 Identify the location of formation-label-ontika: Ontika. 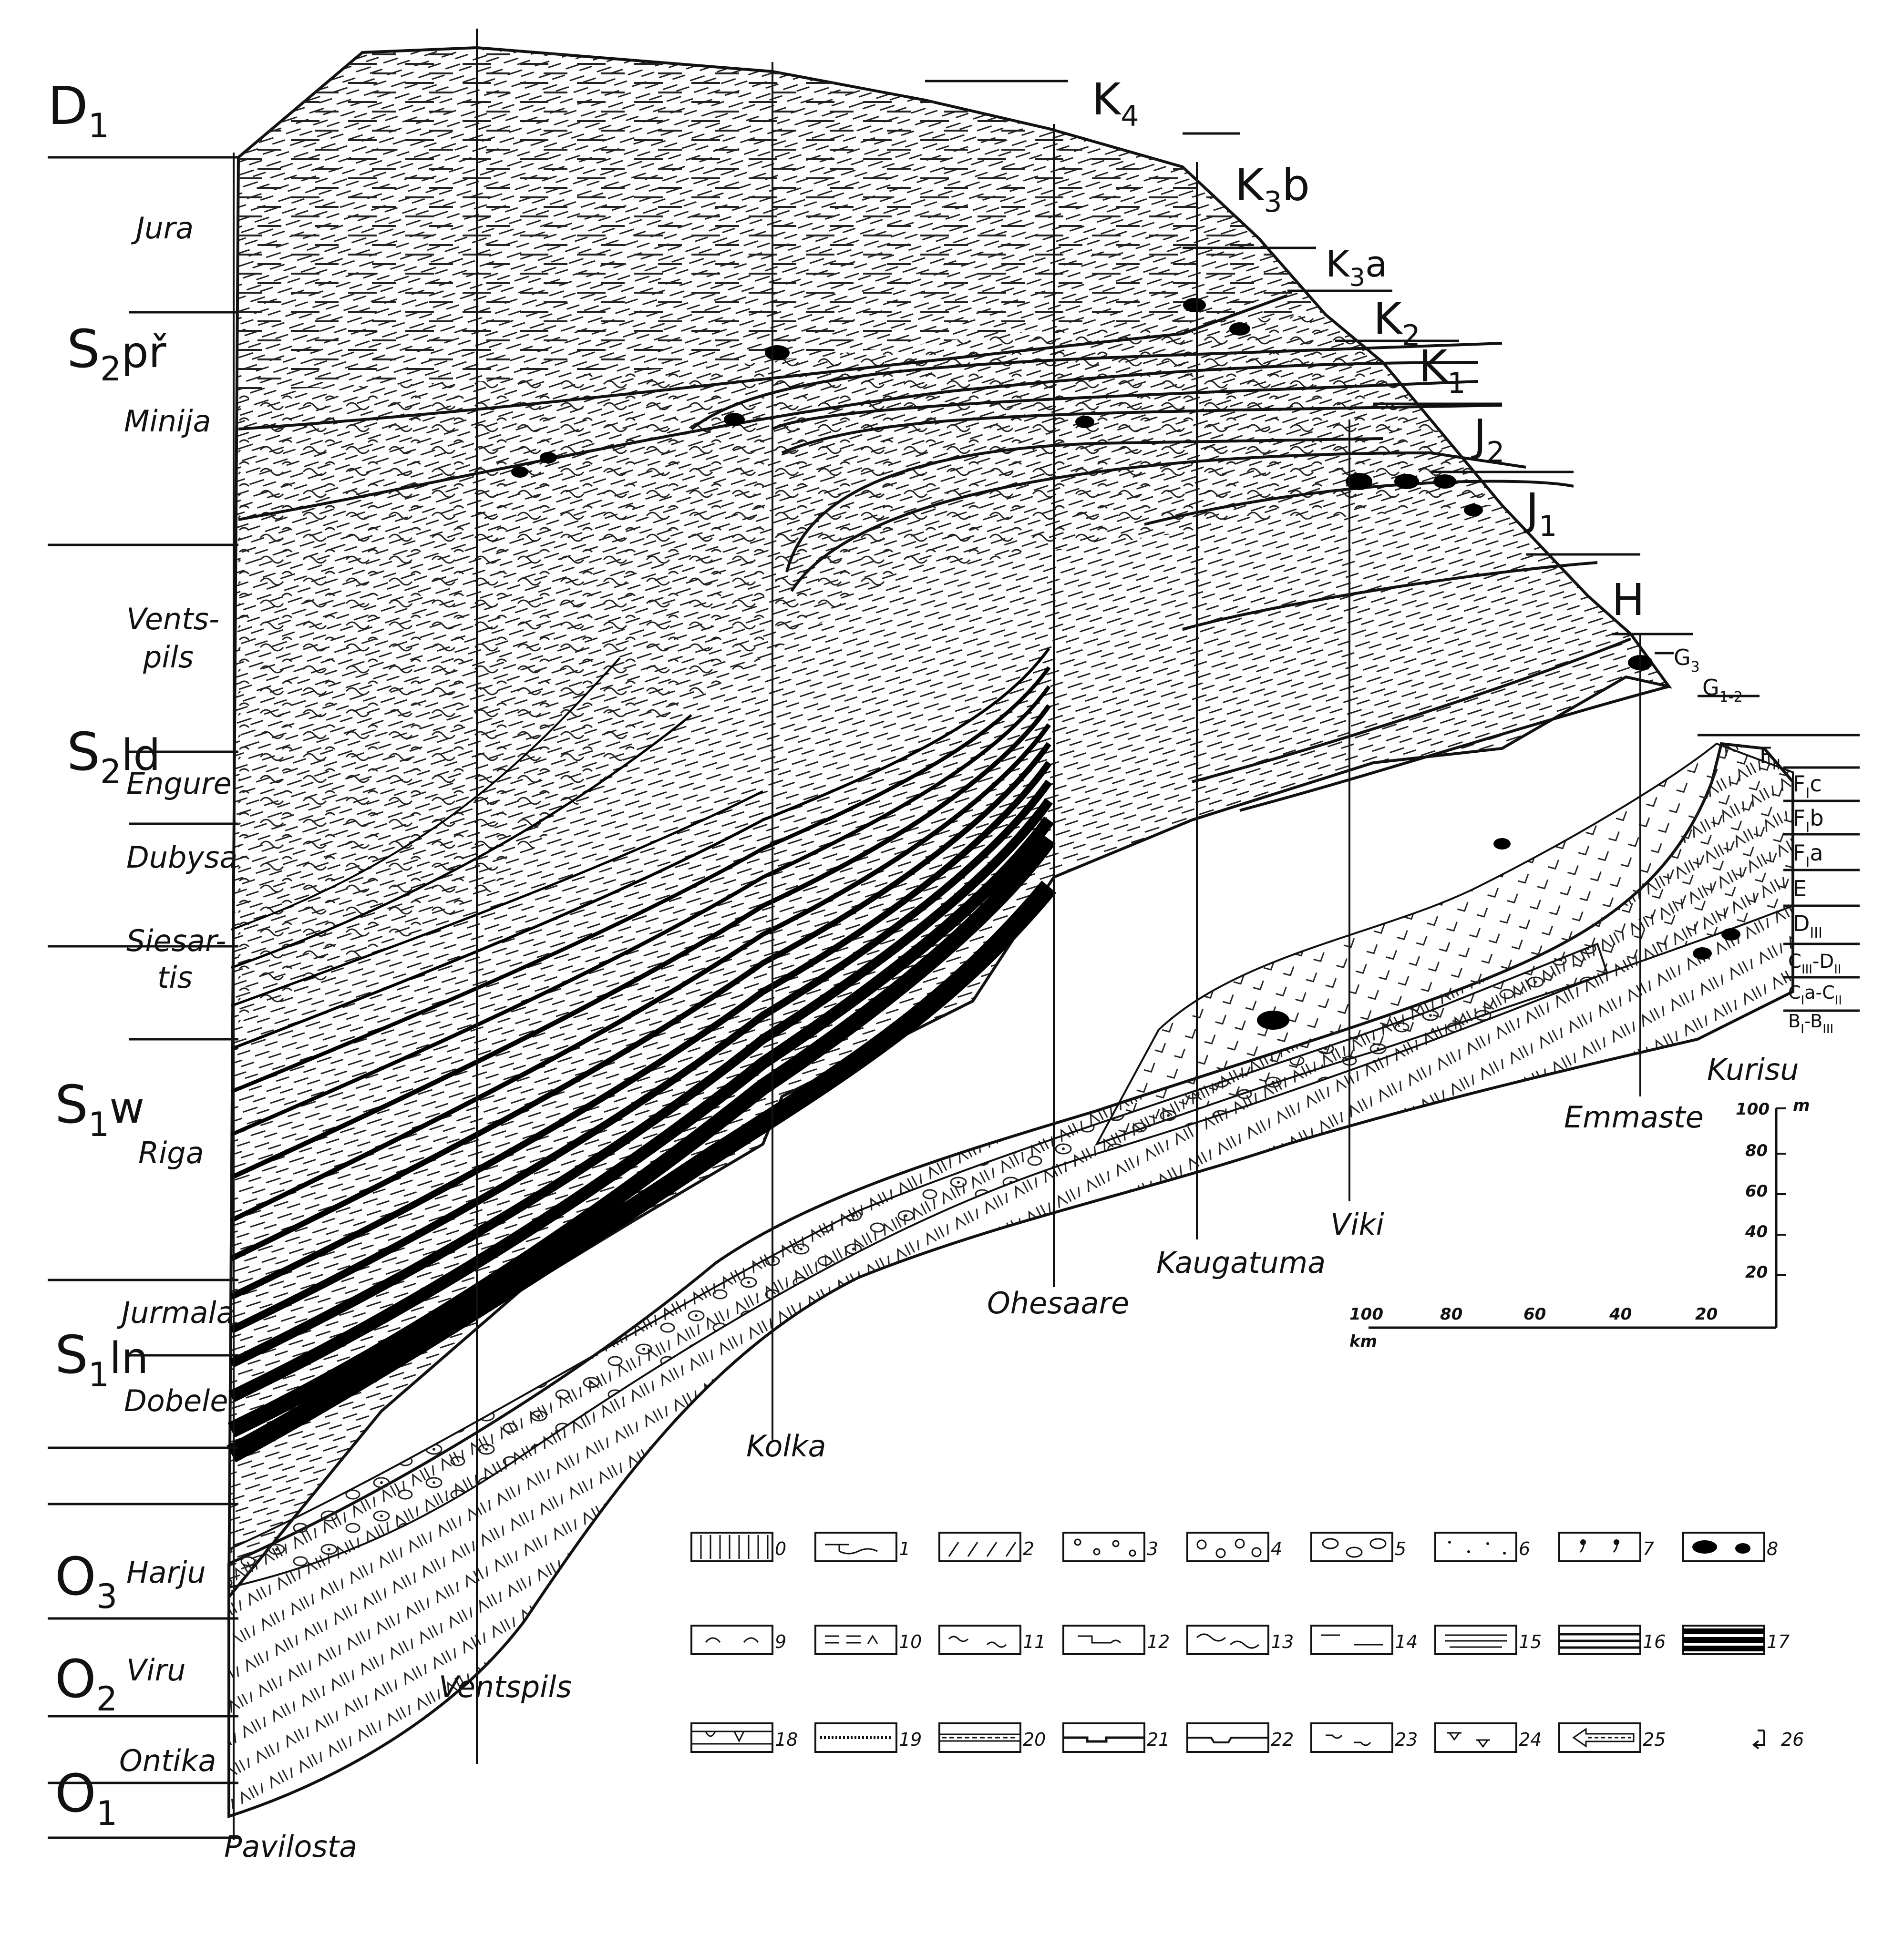
(167, 1760).